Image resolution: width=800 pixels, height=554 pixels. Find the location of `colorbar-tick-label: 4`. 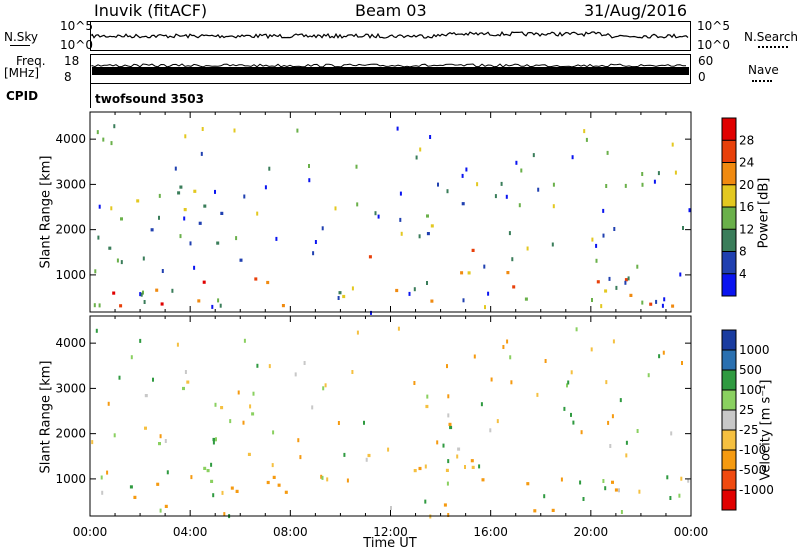

colorbar-tick-label: 4 is located at coordinates (743, 274).